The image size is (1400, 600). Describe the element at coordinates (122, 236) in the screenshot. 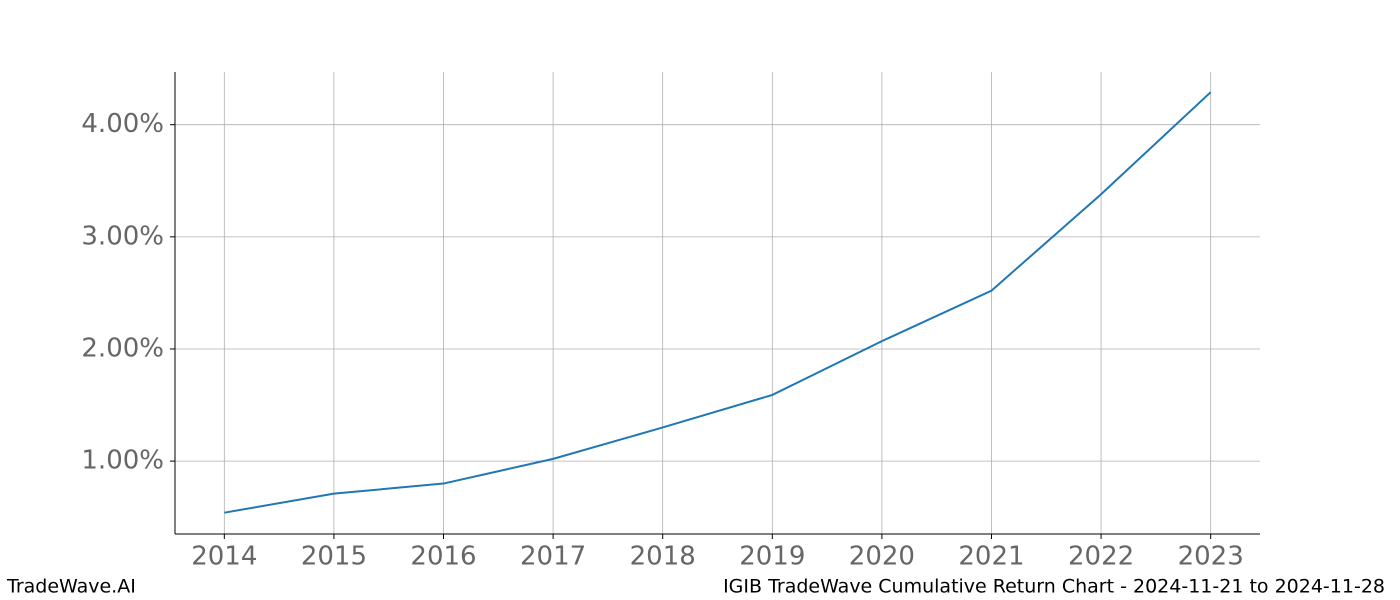

I see `y-tick-label: 3.00%` at that location.